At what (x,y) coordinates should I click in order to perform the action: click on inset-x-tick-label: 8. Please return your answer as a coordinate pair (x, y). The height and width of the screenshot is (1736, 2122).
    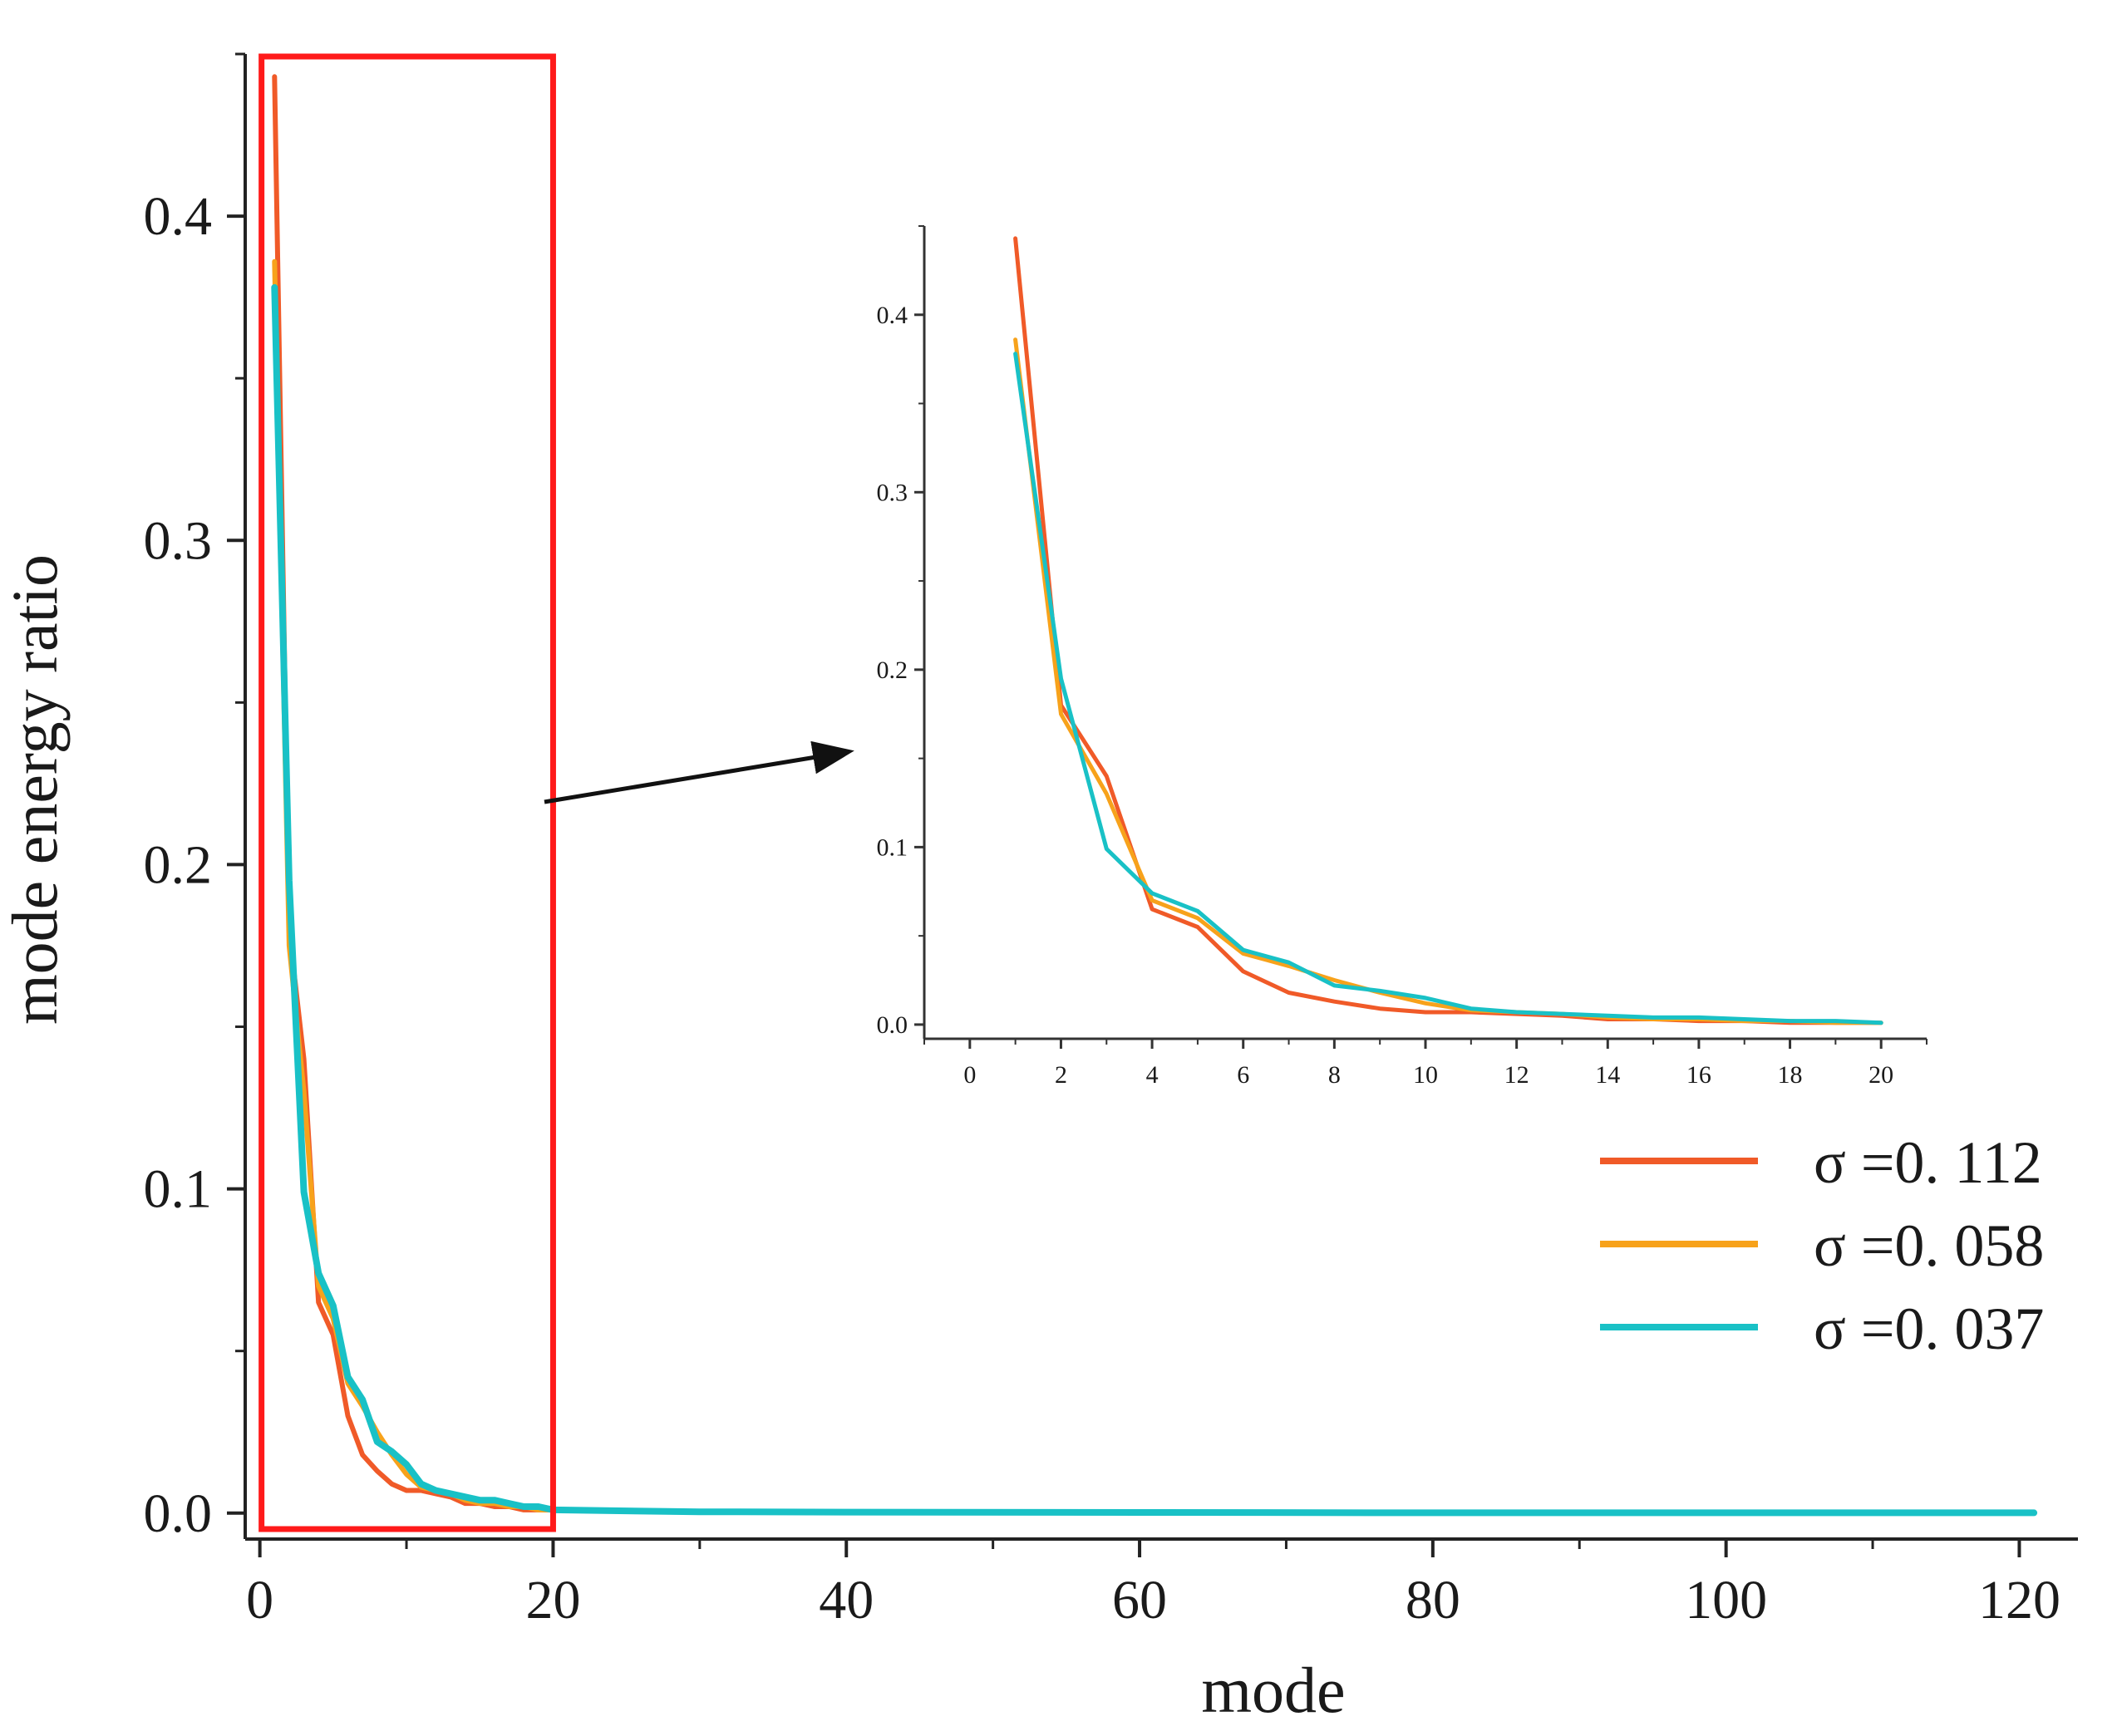
    Looking at the image, I should click on (1334, 1075).